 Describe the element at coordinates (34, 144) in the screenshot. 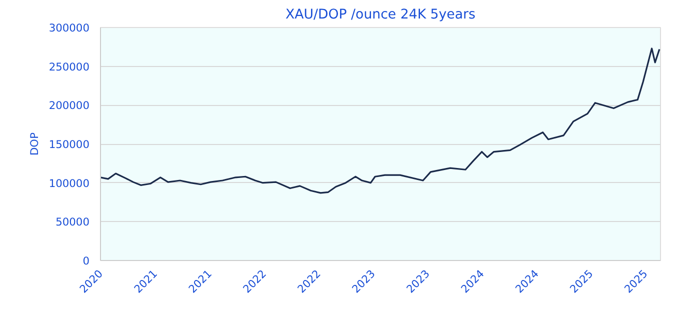

I see `y-axis-title: DOP` at that location.